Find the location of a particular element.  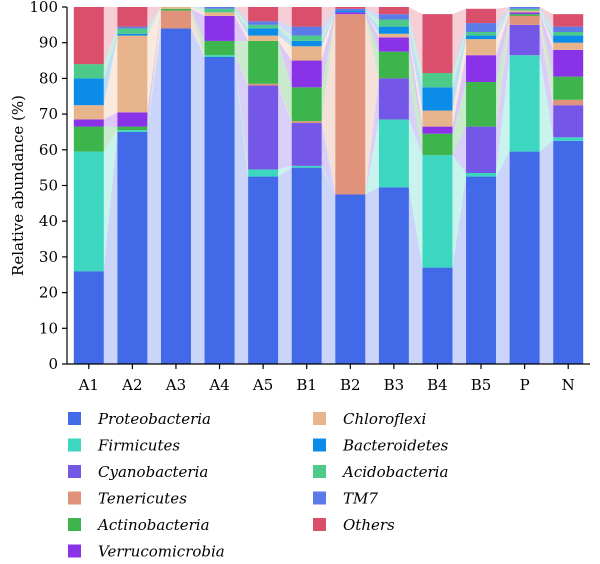

flow-band-proteobacteria-a3 is located at coordinates (197, 196).